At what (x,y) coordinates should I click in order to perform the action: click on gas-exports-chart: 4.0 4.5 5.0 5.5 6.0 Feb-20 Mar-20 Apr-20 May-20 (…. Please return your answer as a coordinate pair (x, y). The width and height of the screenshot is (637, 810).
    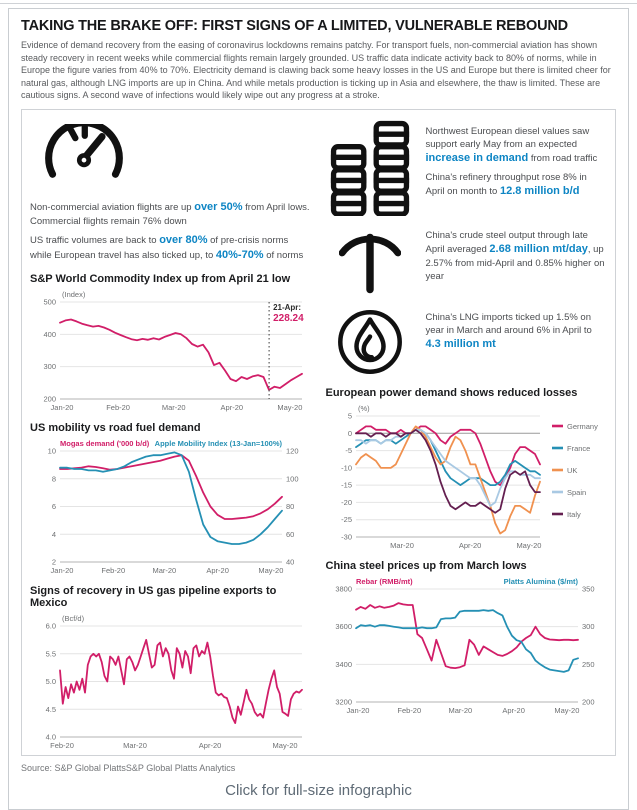
    Looking at the image, I should click on (171, 681).